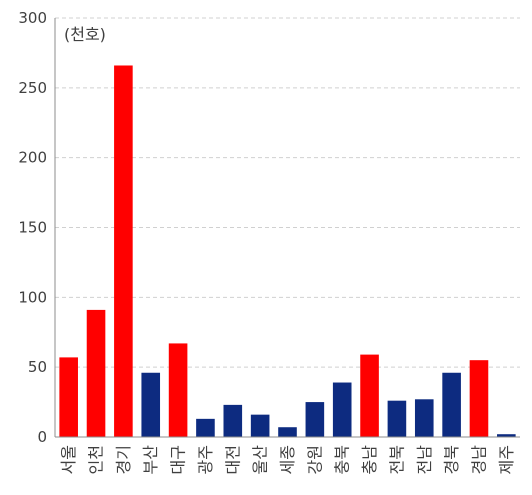  Describe the element at coordinates (506, 459) in the screenshot. I see `x-tick-label: 제주` at that location.